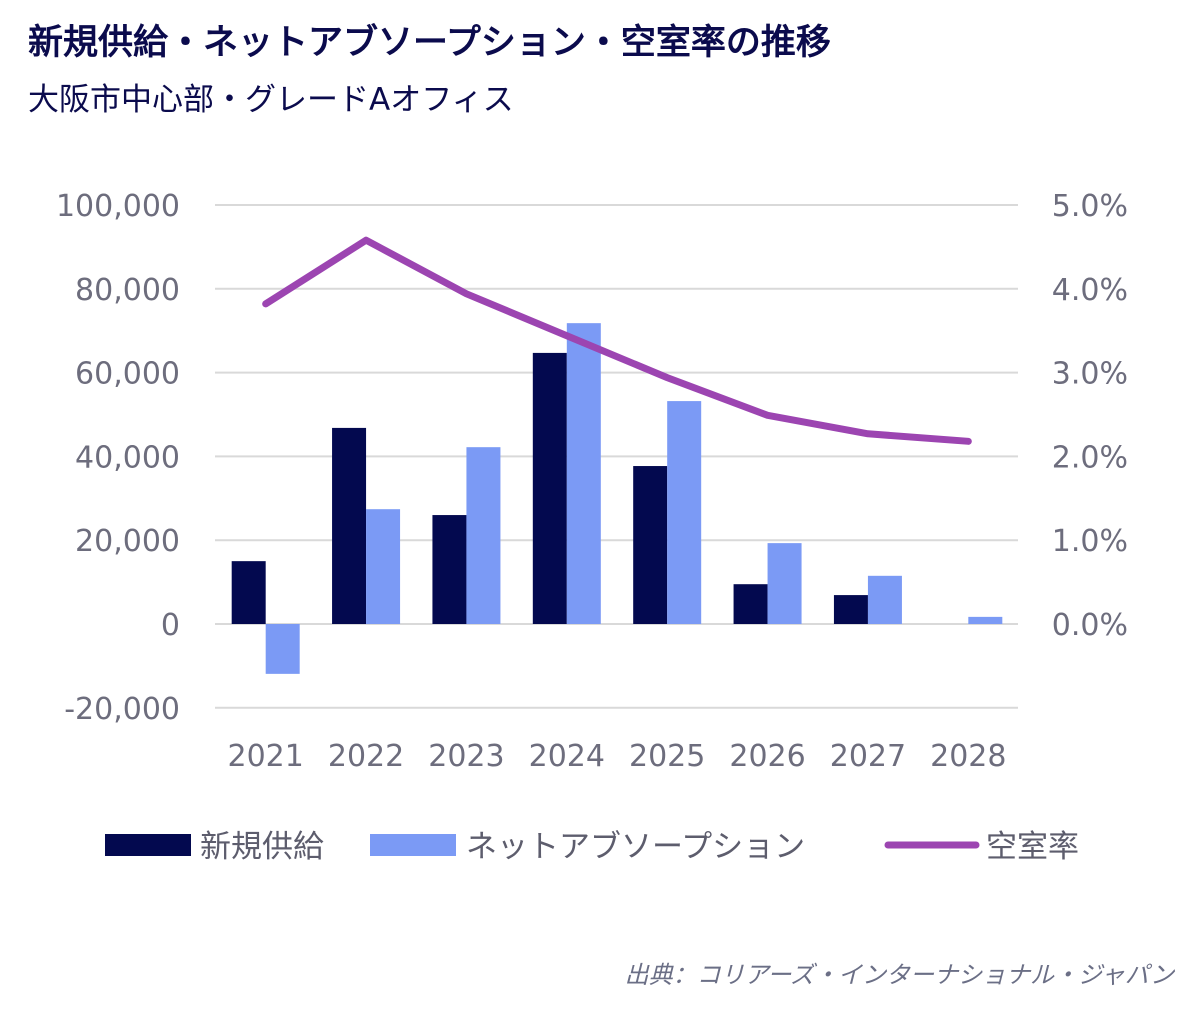 Image resolution: width=1200 pixels, height=1011 pixels. Describe the element at coordinates (1090, 541) in the screenshot. I see `y2-tick-label: 1.0%` at that location.